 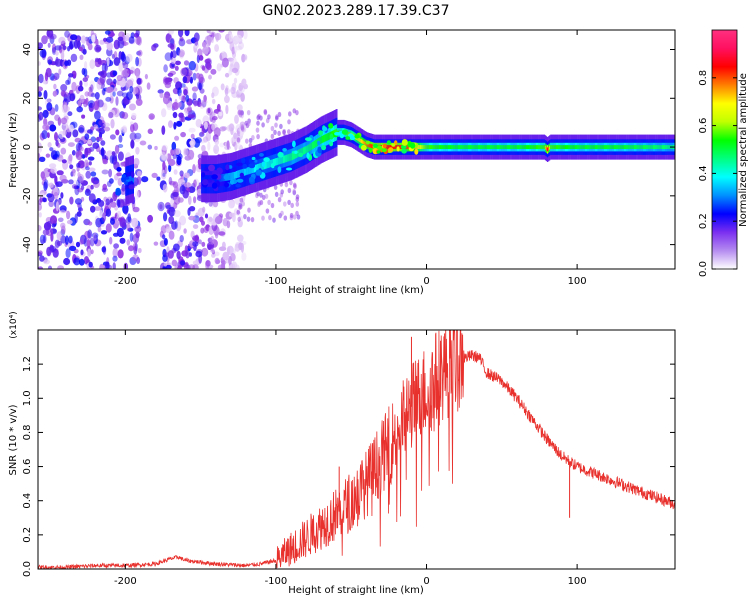 I want to click on snr-y-tick-label: 0.6, so click(x=27, y=467).